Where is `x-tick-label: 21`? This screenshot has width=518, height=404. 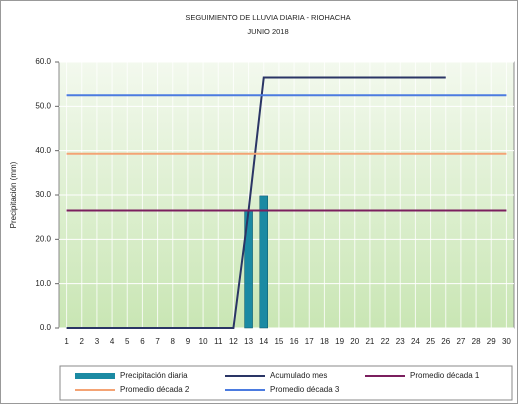
x-tick-label: 21 is located at coordinates (369, 341).